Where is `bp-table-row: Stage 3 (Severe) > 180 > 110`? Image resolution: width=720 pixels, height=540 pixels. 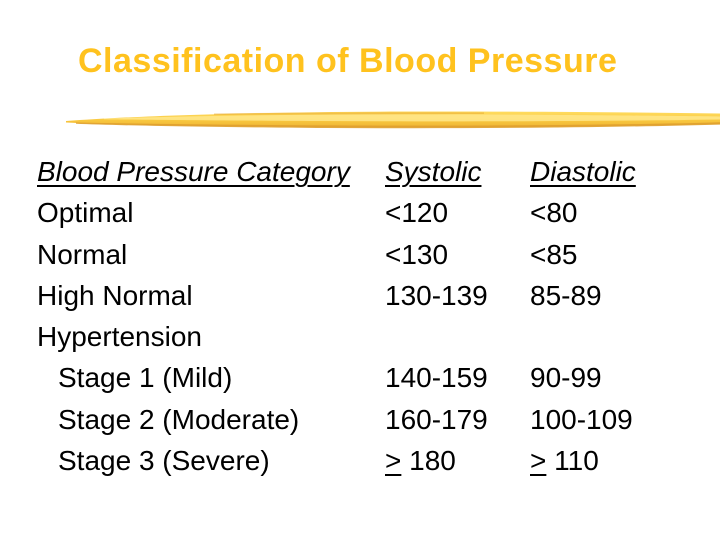 bp-table-row: Stage 3 (Severe) > 180 > 110 is located at coordinates (367, 460).